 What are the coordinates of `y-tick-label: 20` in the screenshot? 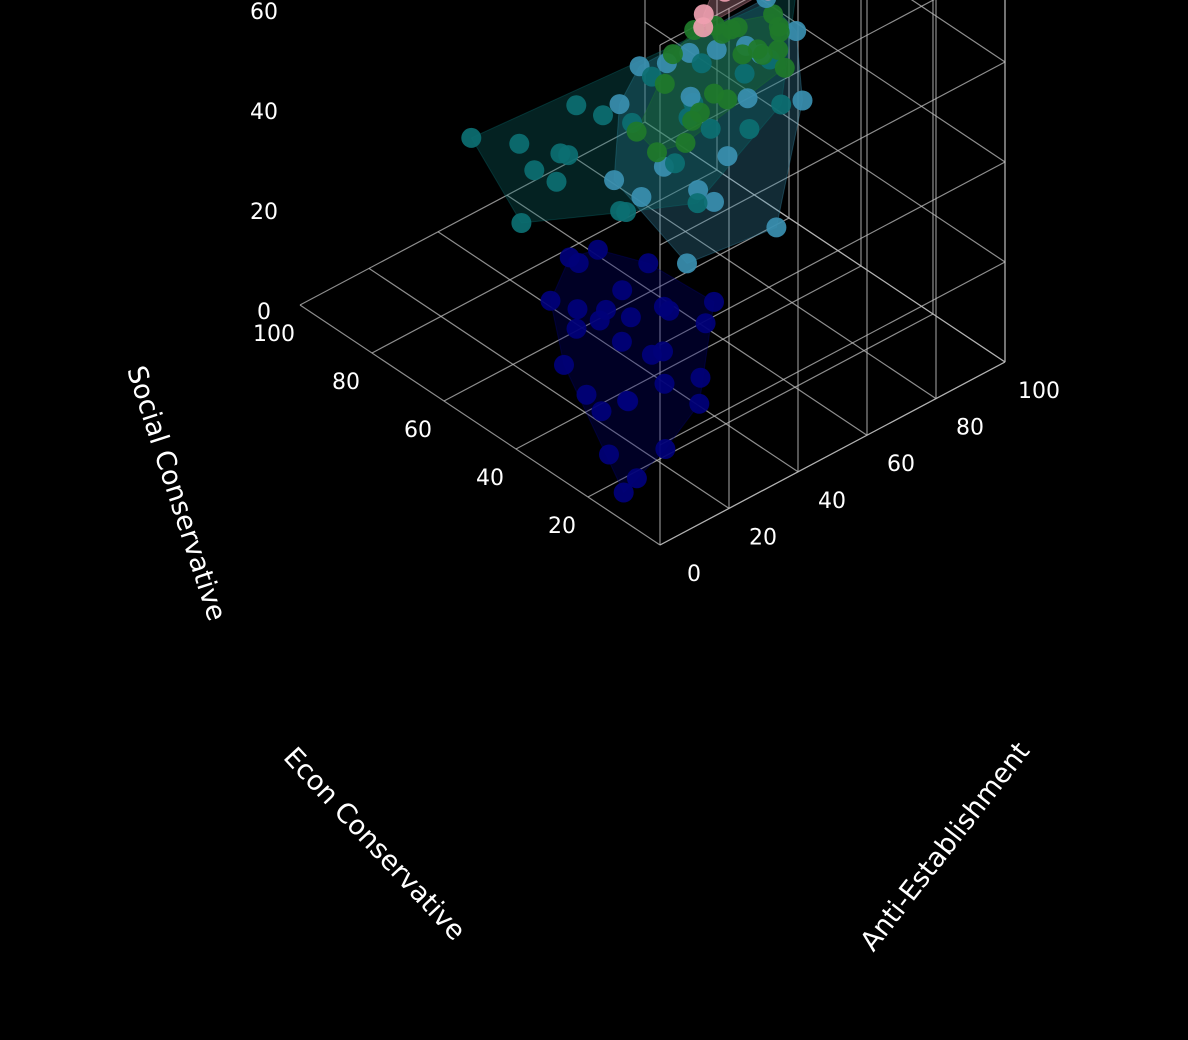 It's located at (763, 537).